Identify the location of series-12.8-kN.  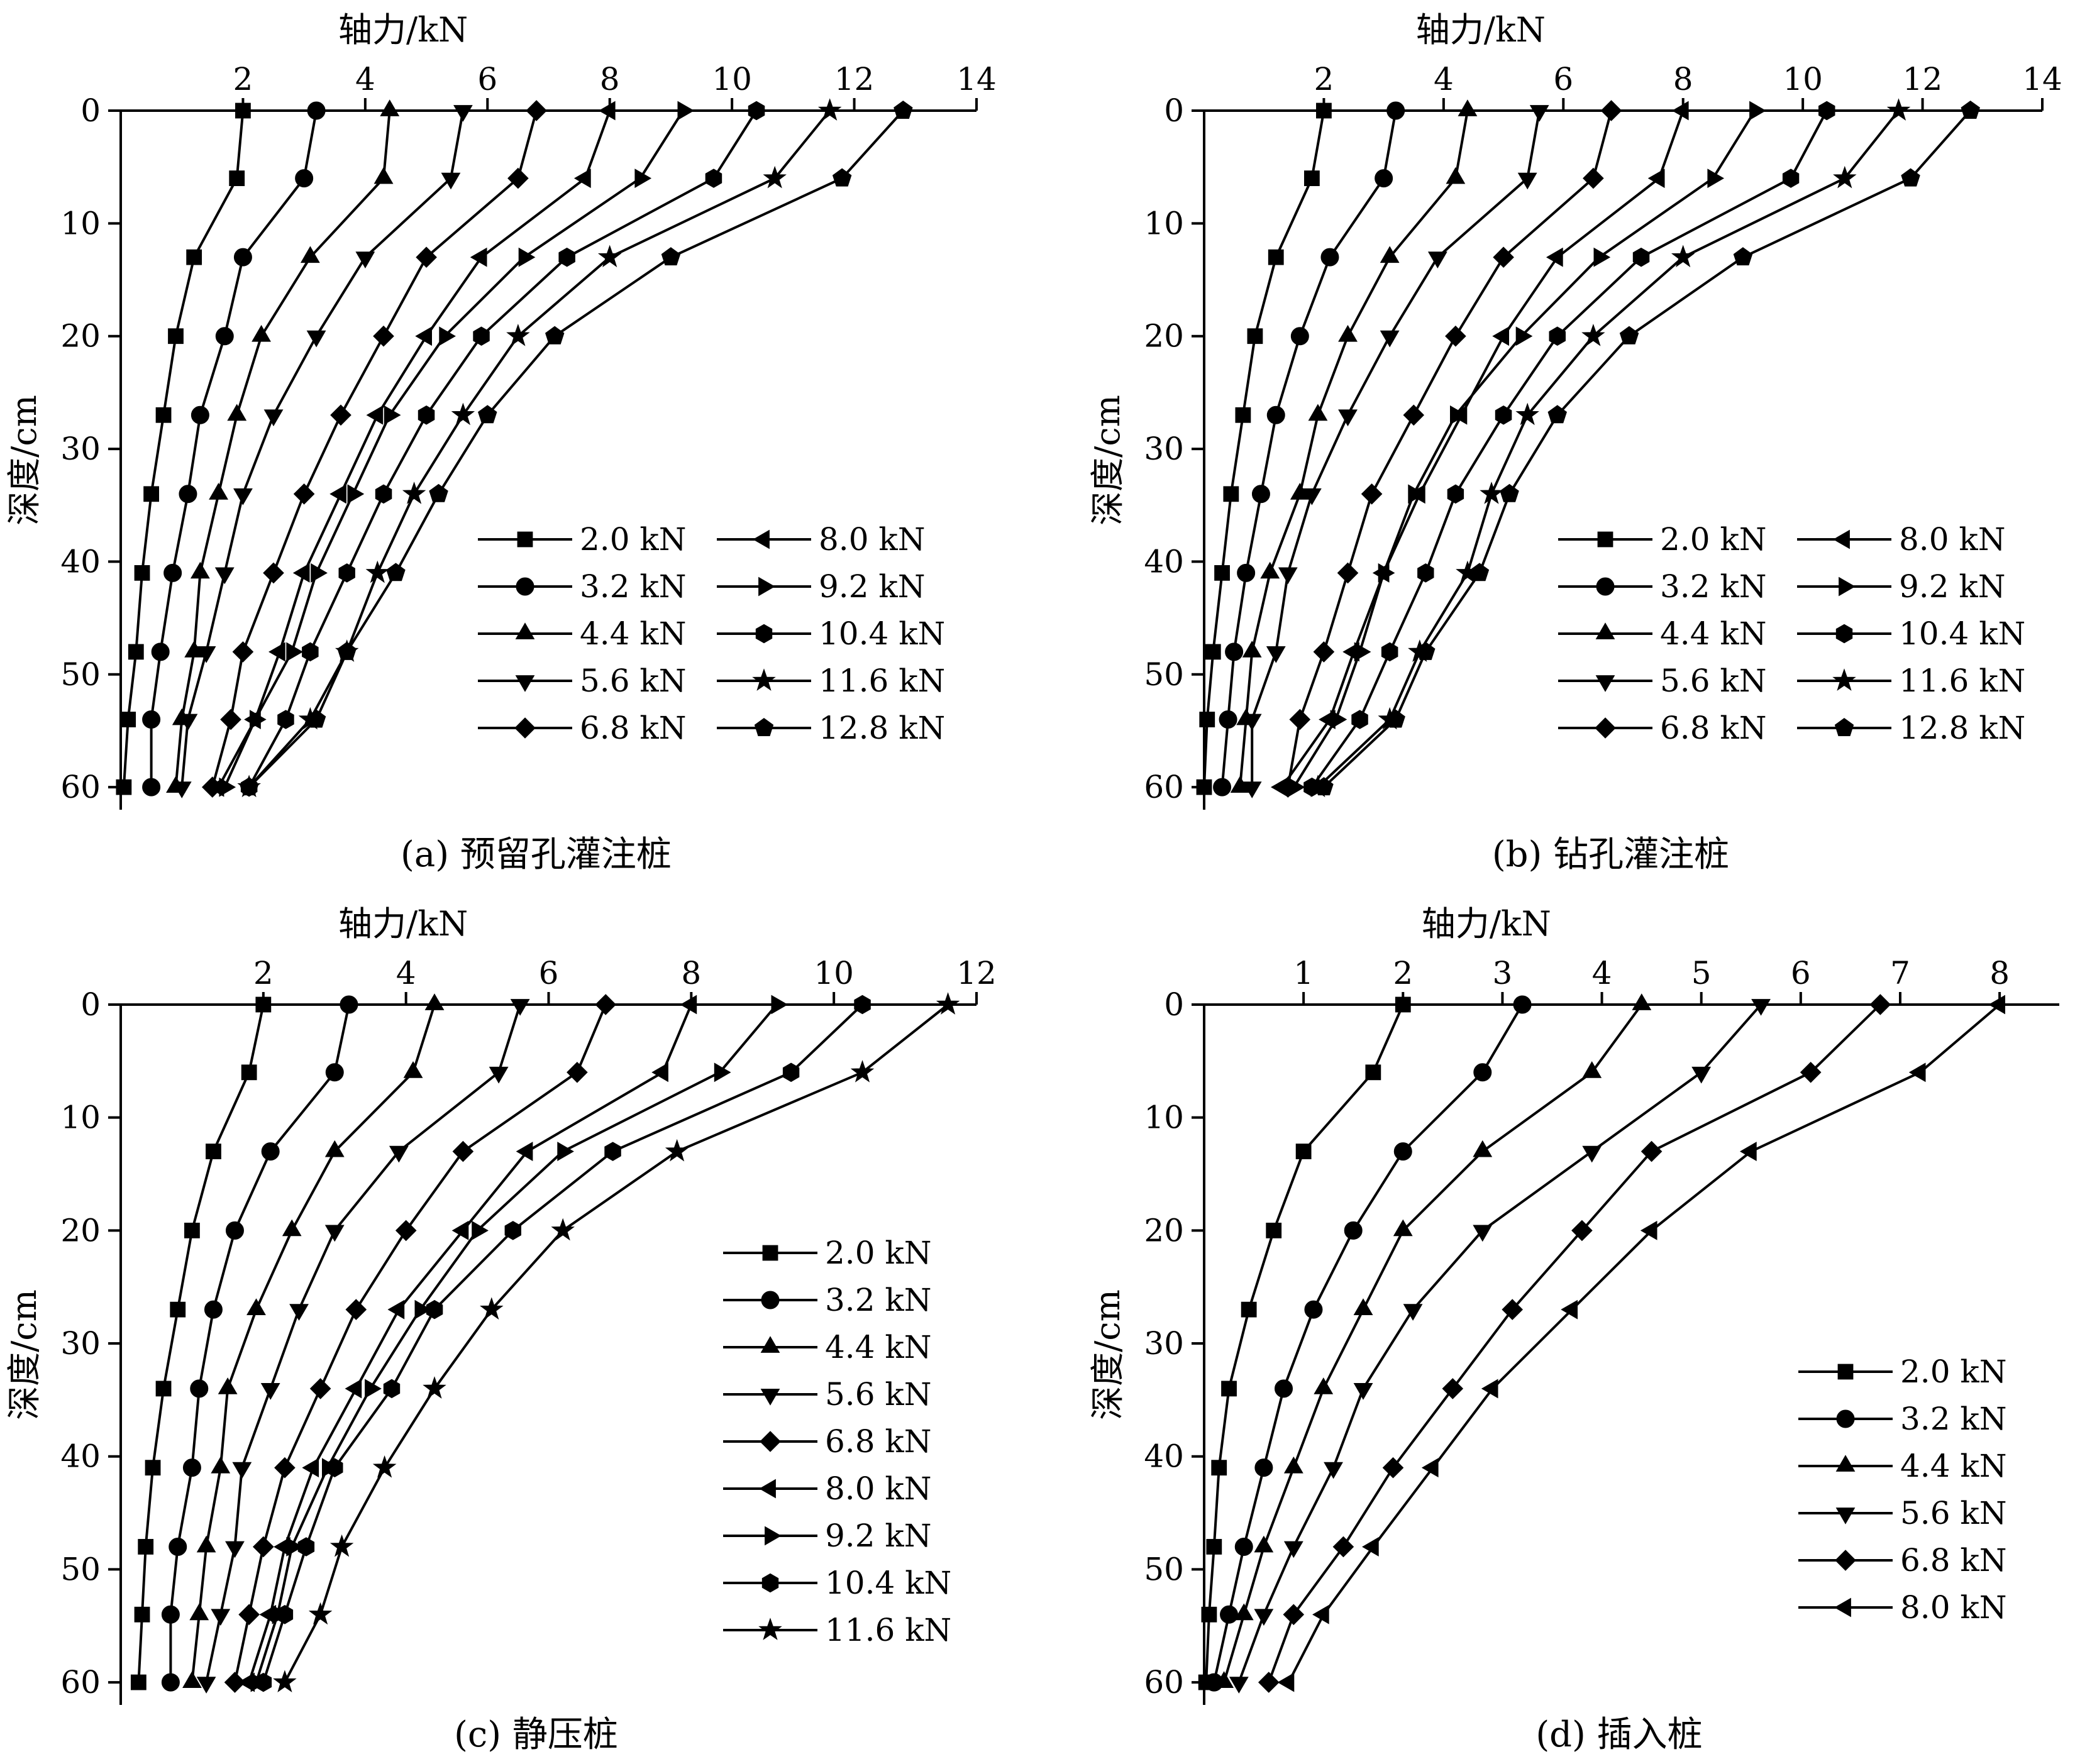
(1647, 448).